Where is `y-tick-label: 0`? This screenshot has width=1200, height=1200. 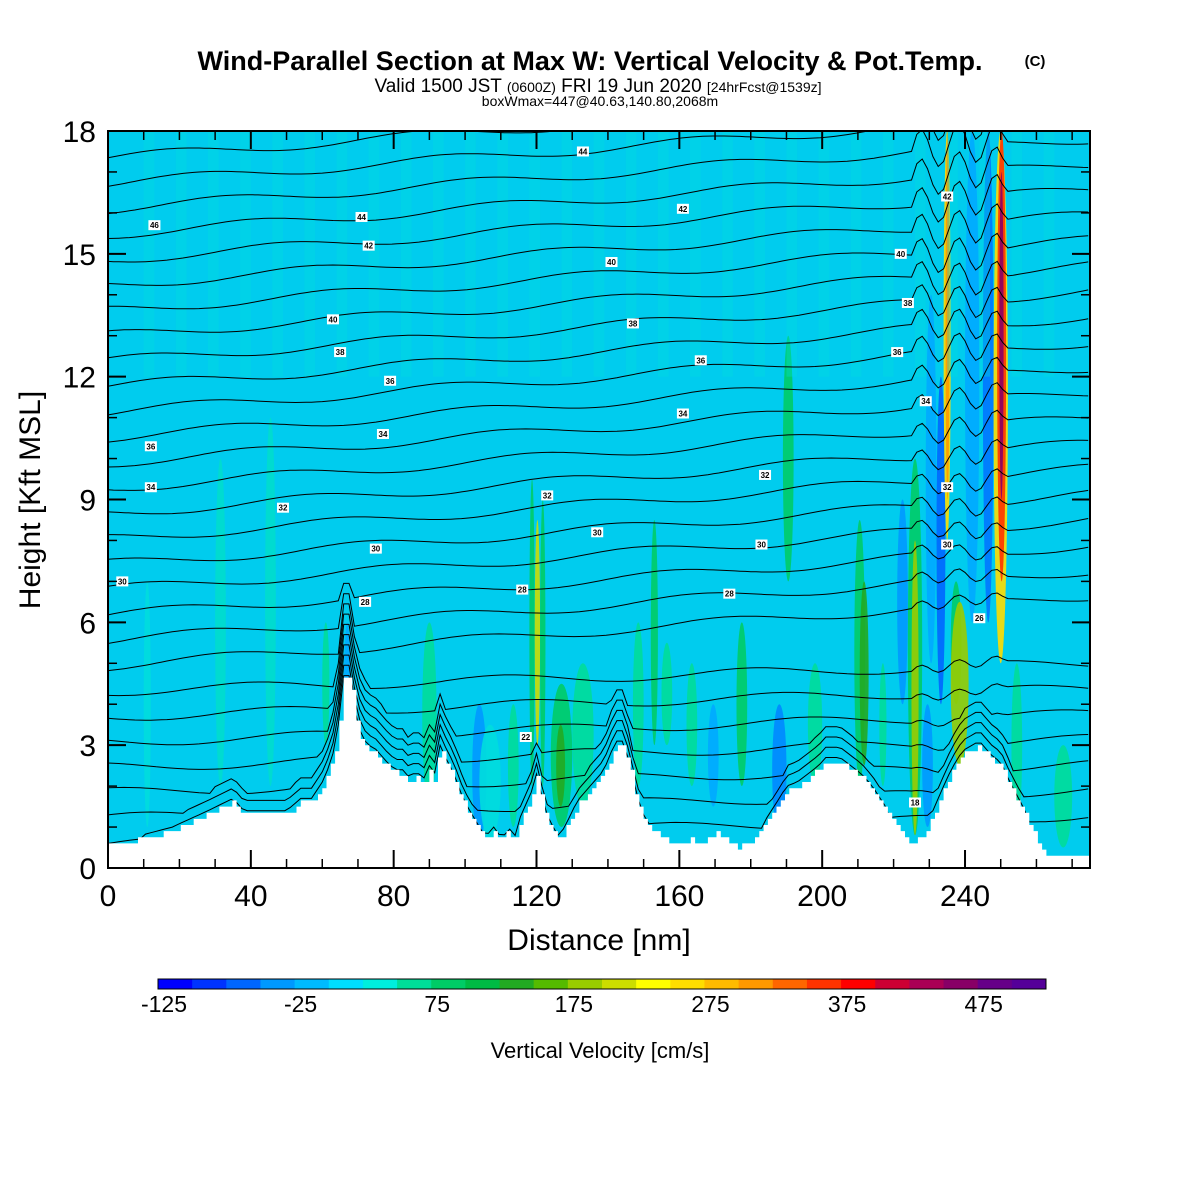
y-tick-label: 0 is located at coordinates (87, 869).